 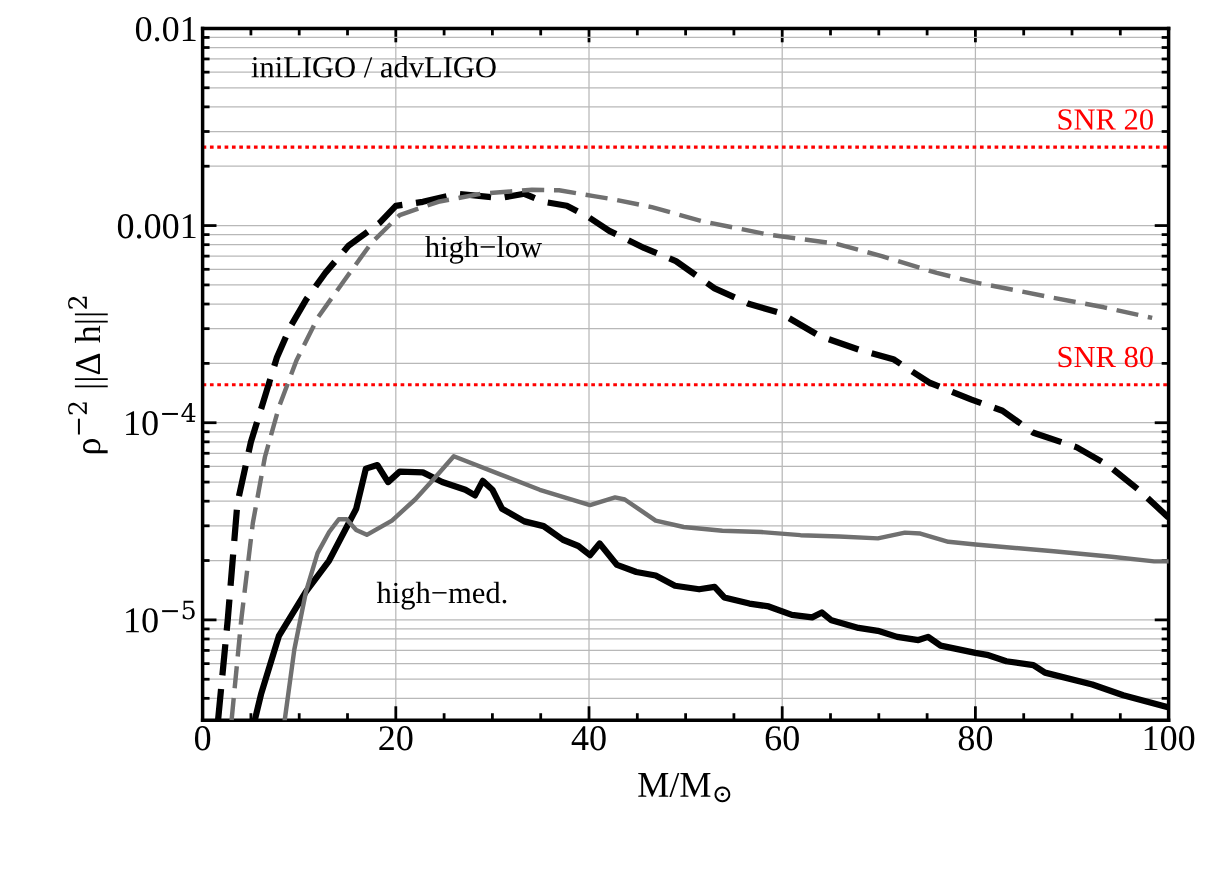 I want to click on y-tick-label: 10$^{−5}$, so click(x=160, y=616).